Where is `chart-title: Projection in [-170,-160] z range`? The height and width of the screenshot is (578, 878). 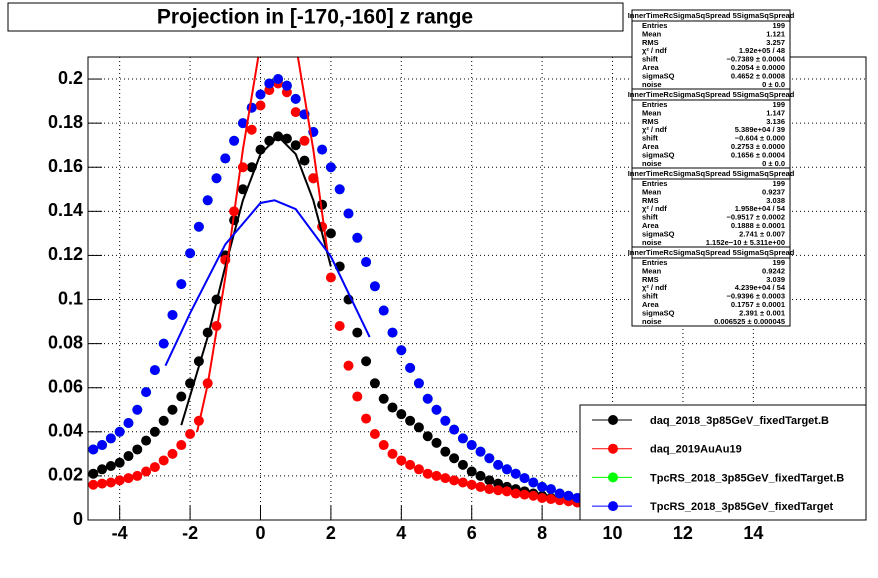 chart-title: Projection in [-170,-160] z range is located at coordinates (315, 17).